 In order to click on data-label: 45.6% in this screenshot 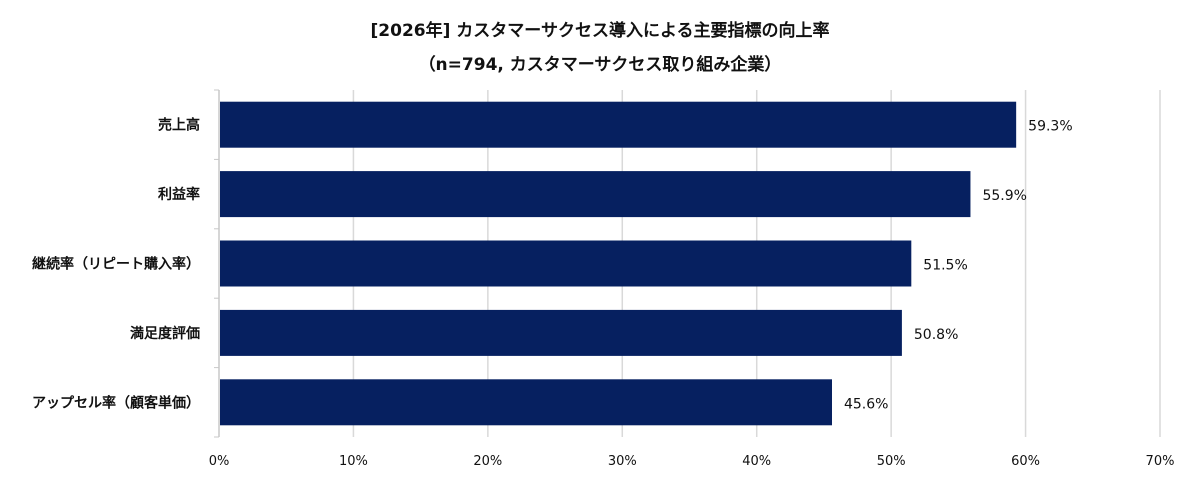, I will do `click(866, 404)`.